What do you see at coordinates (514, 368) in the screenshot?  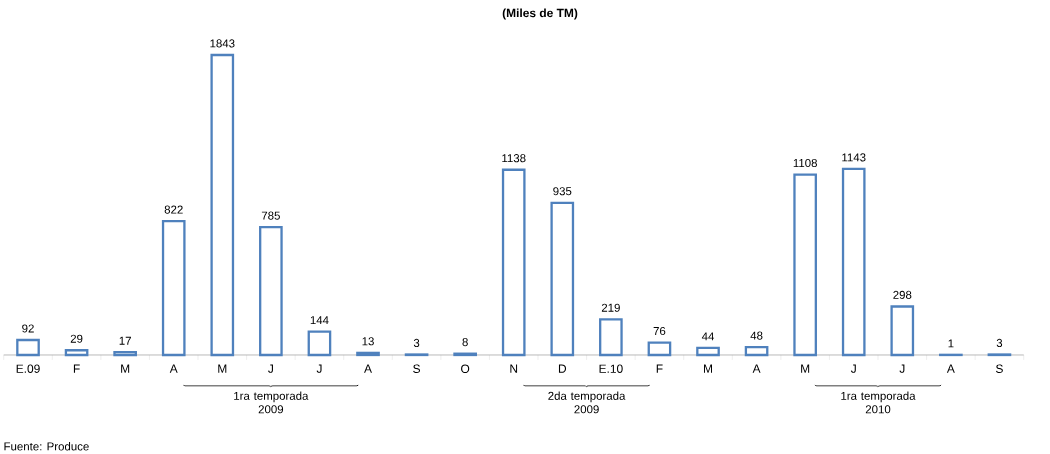 I see `x-tick-label: N` at bounding box center [514, 368].